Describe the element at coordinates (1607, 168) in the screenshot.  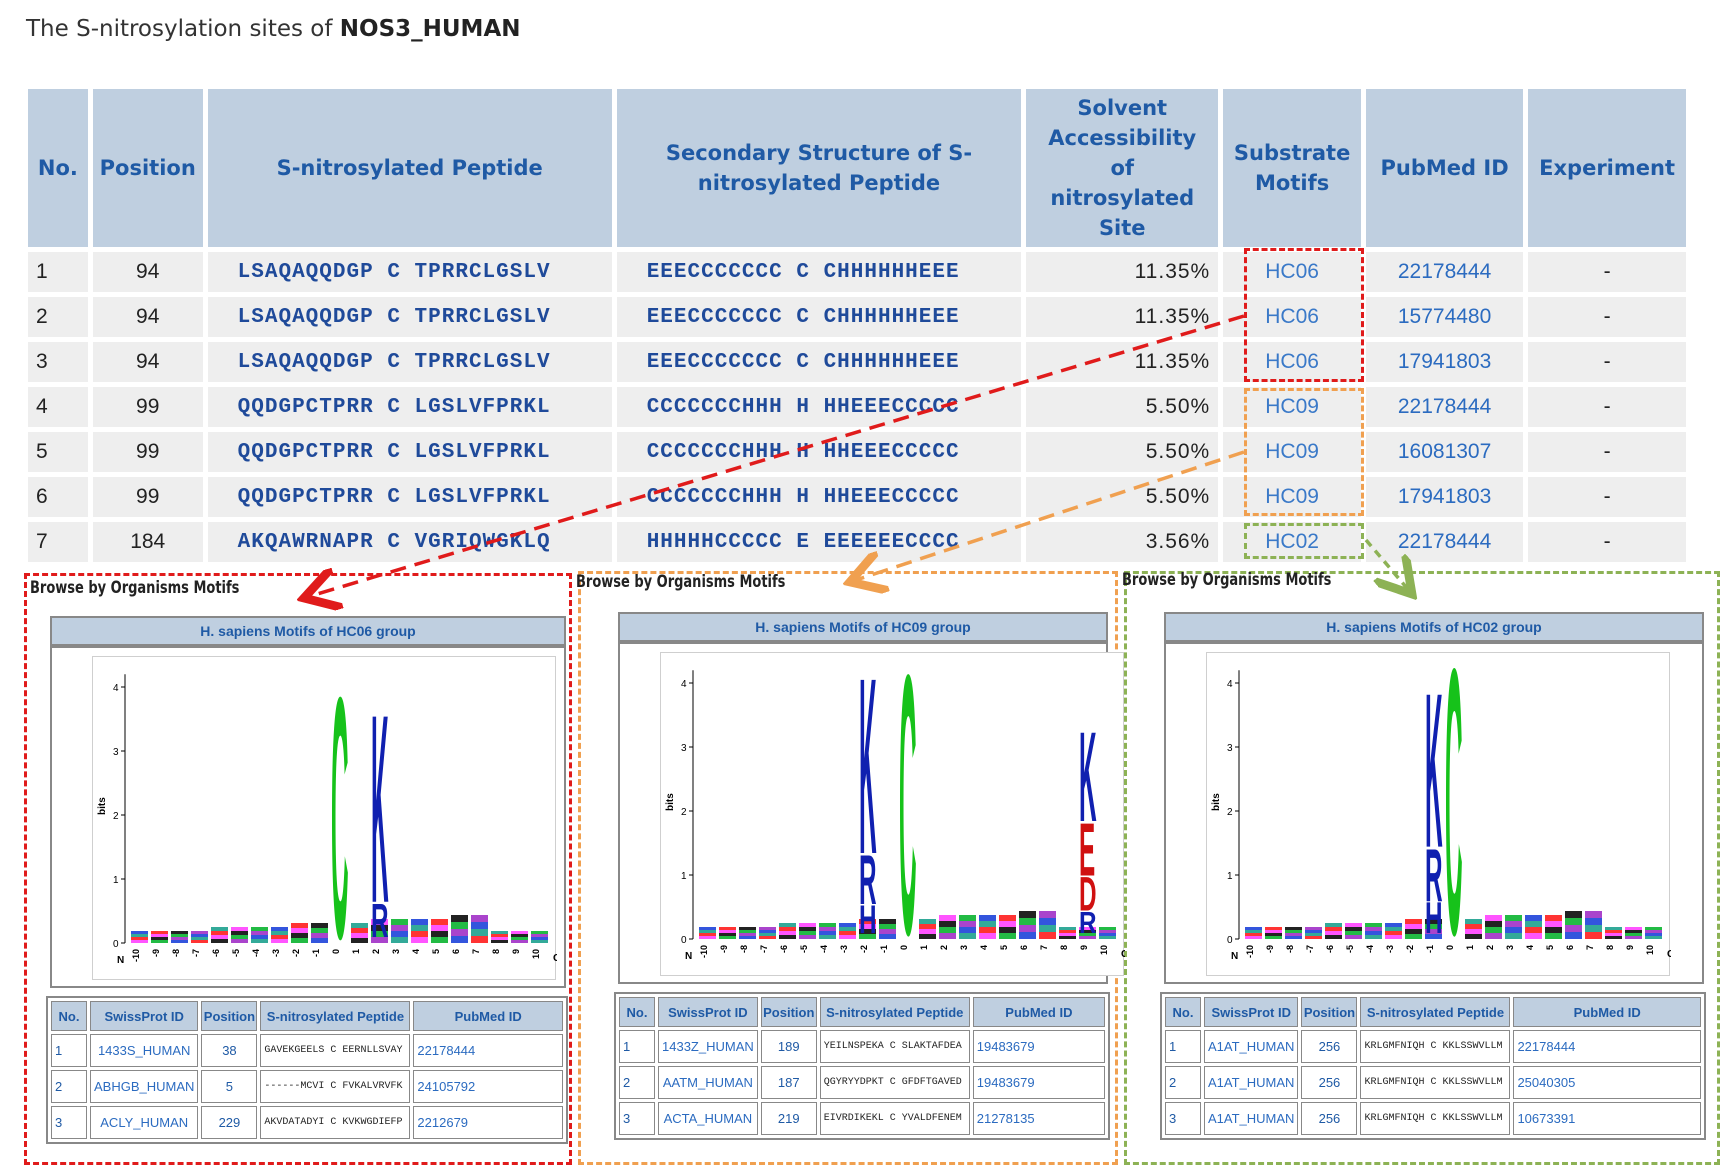
I see `col-header-experiment: Experiment` at that location.